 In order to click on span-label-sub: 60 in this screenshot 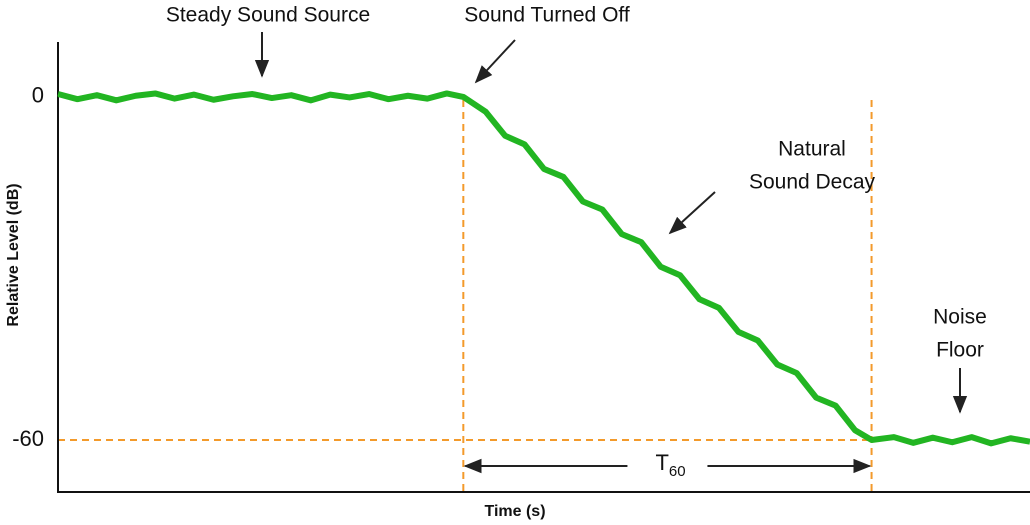, I will do `click(677, 471)`.